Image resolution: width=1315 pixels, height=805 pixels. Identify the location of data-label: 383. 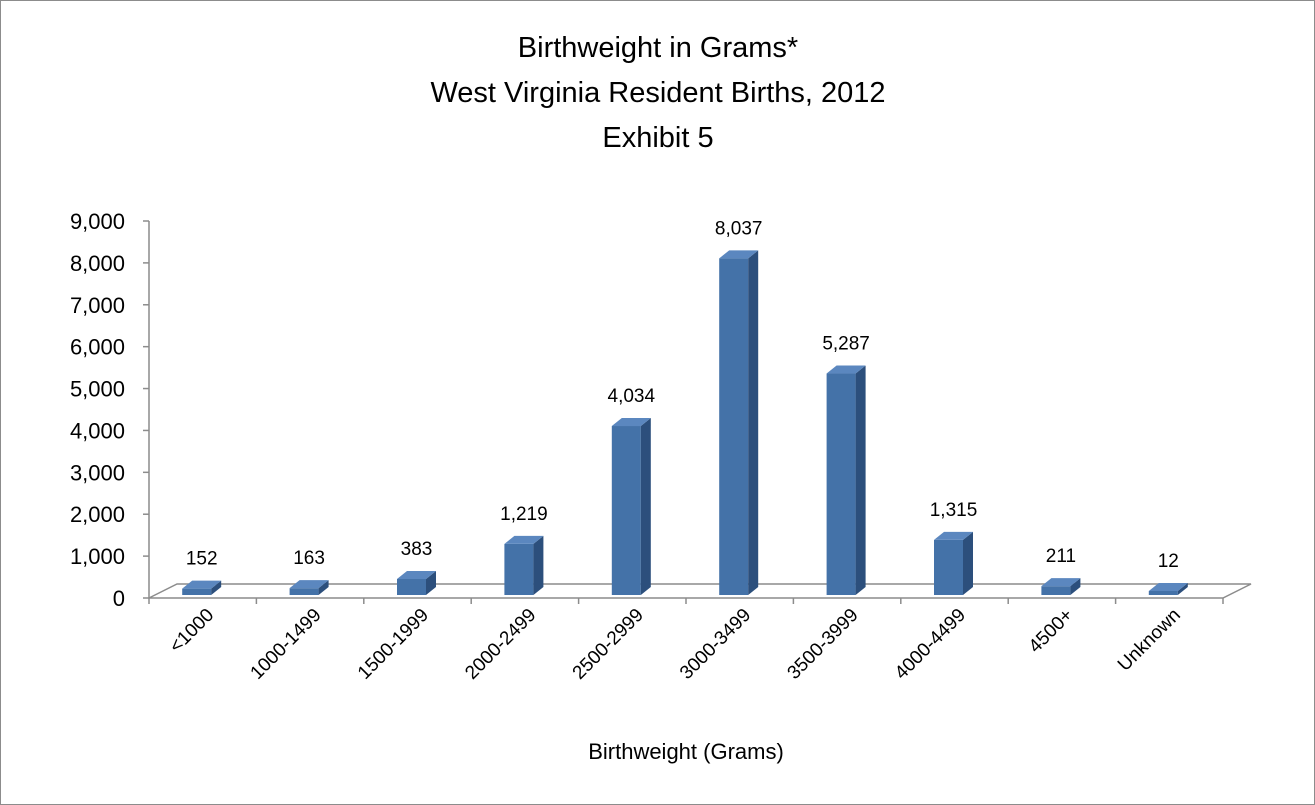
(417, 549).